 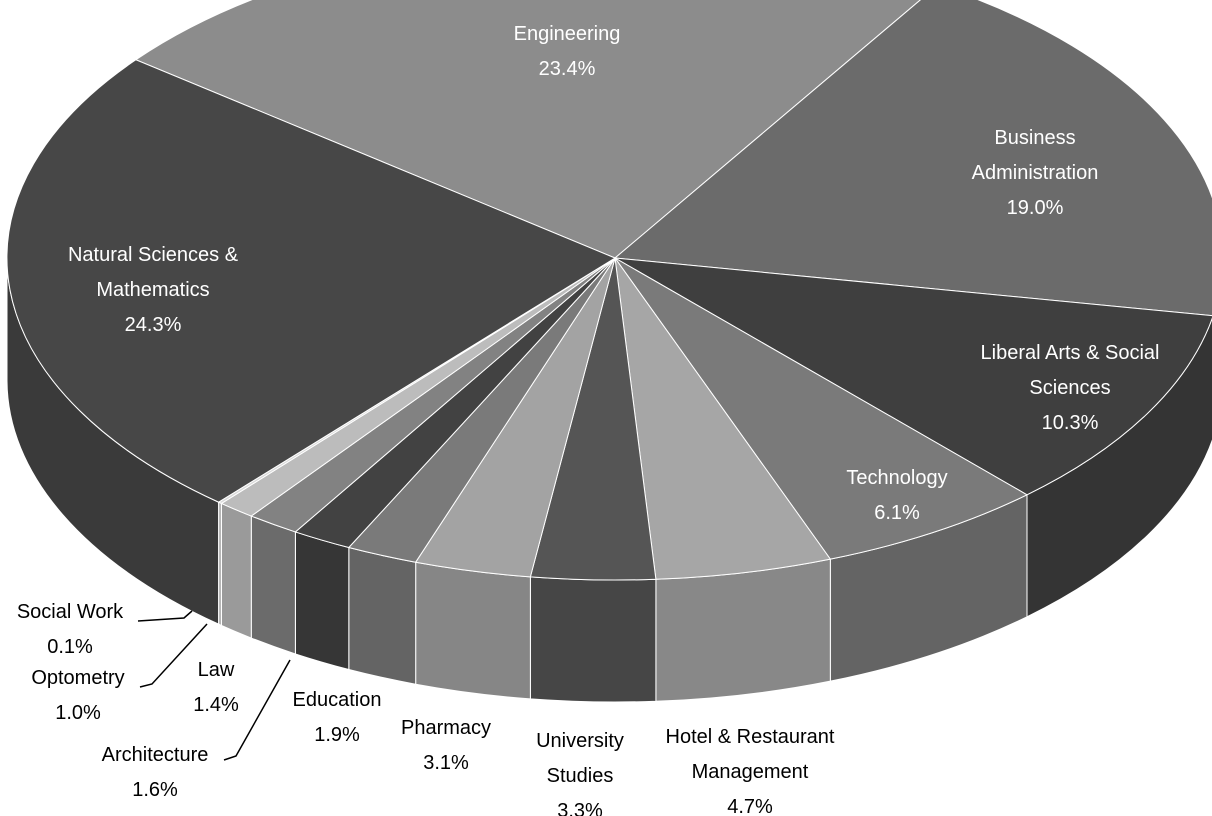 I want to click on leader-lines, so click(x=214, y=685).